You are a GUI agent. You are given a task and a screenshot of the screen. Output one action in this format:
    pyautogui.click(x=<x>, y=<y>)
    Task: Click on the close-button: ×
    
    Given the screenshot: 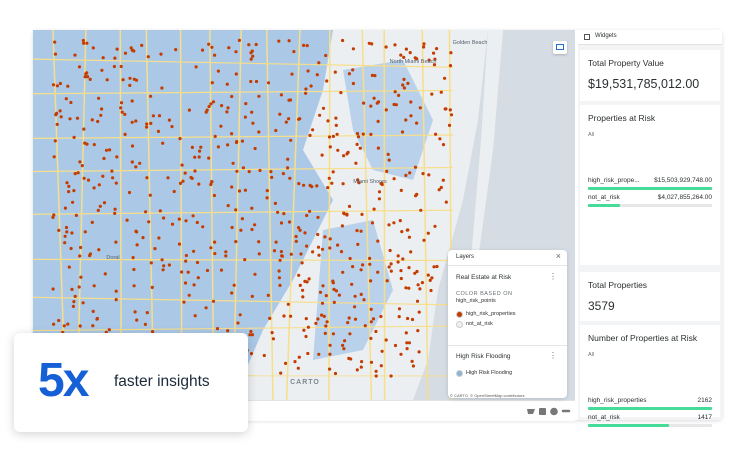 What is the action you would take?
    pyautogui.click(x=558, y=256)
    